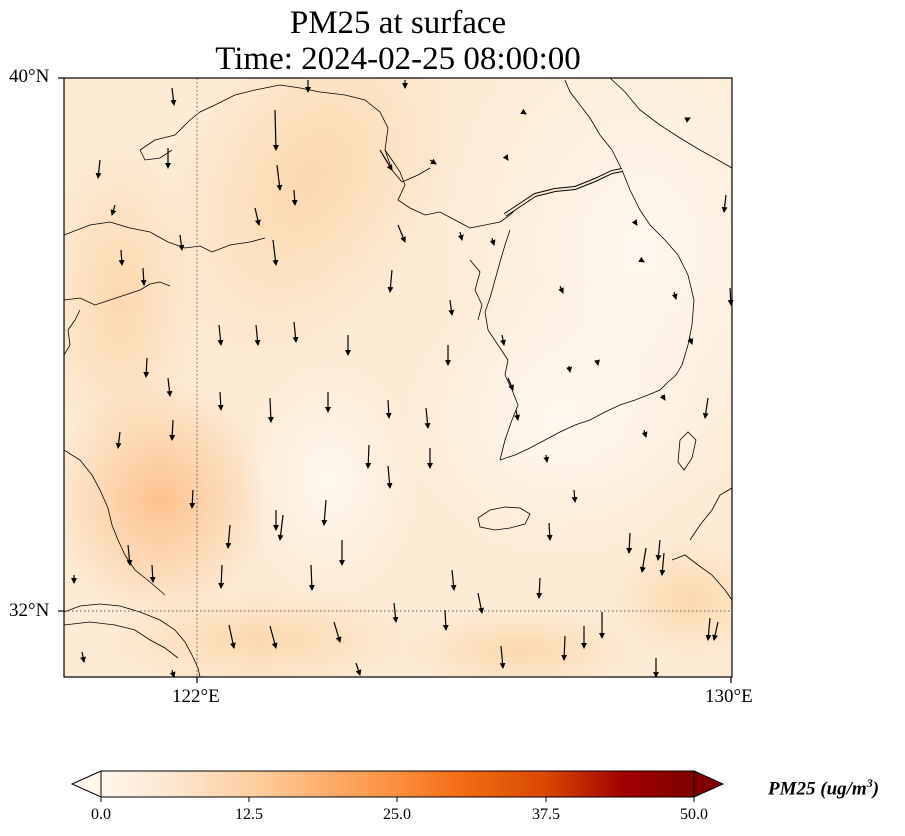 This screenshot has height=836, width=905. I want to click on yangtze-estuary, so click(121, 640).